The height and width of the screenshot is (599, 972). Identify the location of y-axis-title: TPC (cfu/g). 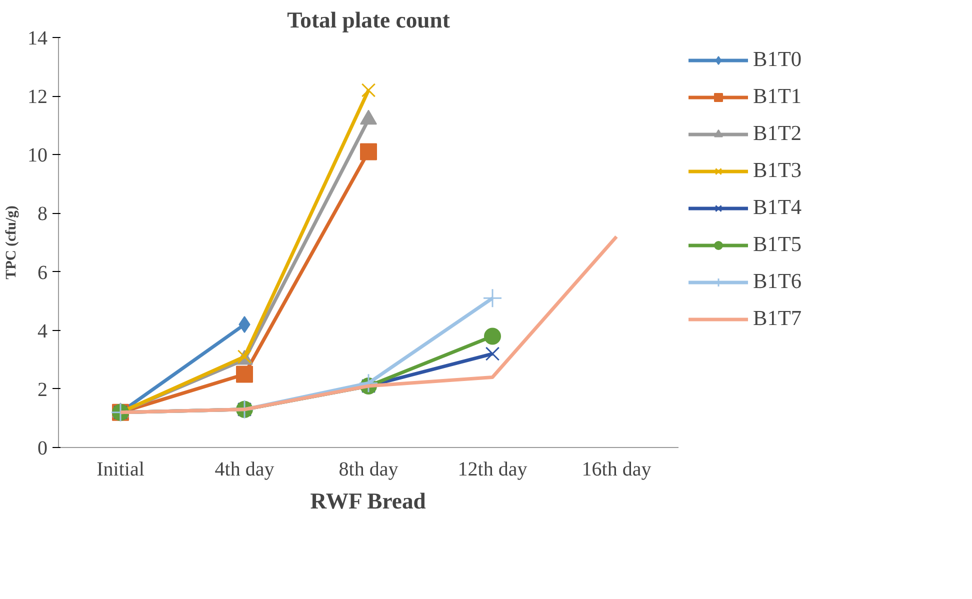
(12, 243).